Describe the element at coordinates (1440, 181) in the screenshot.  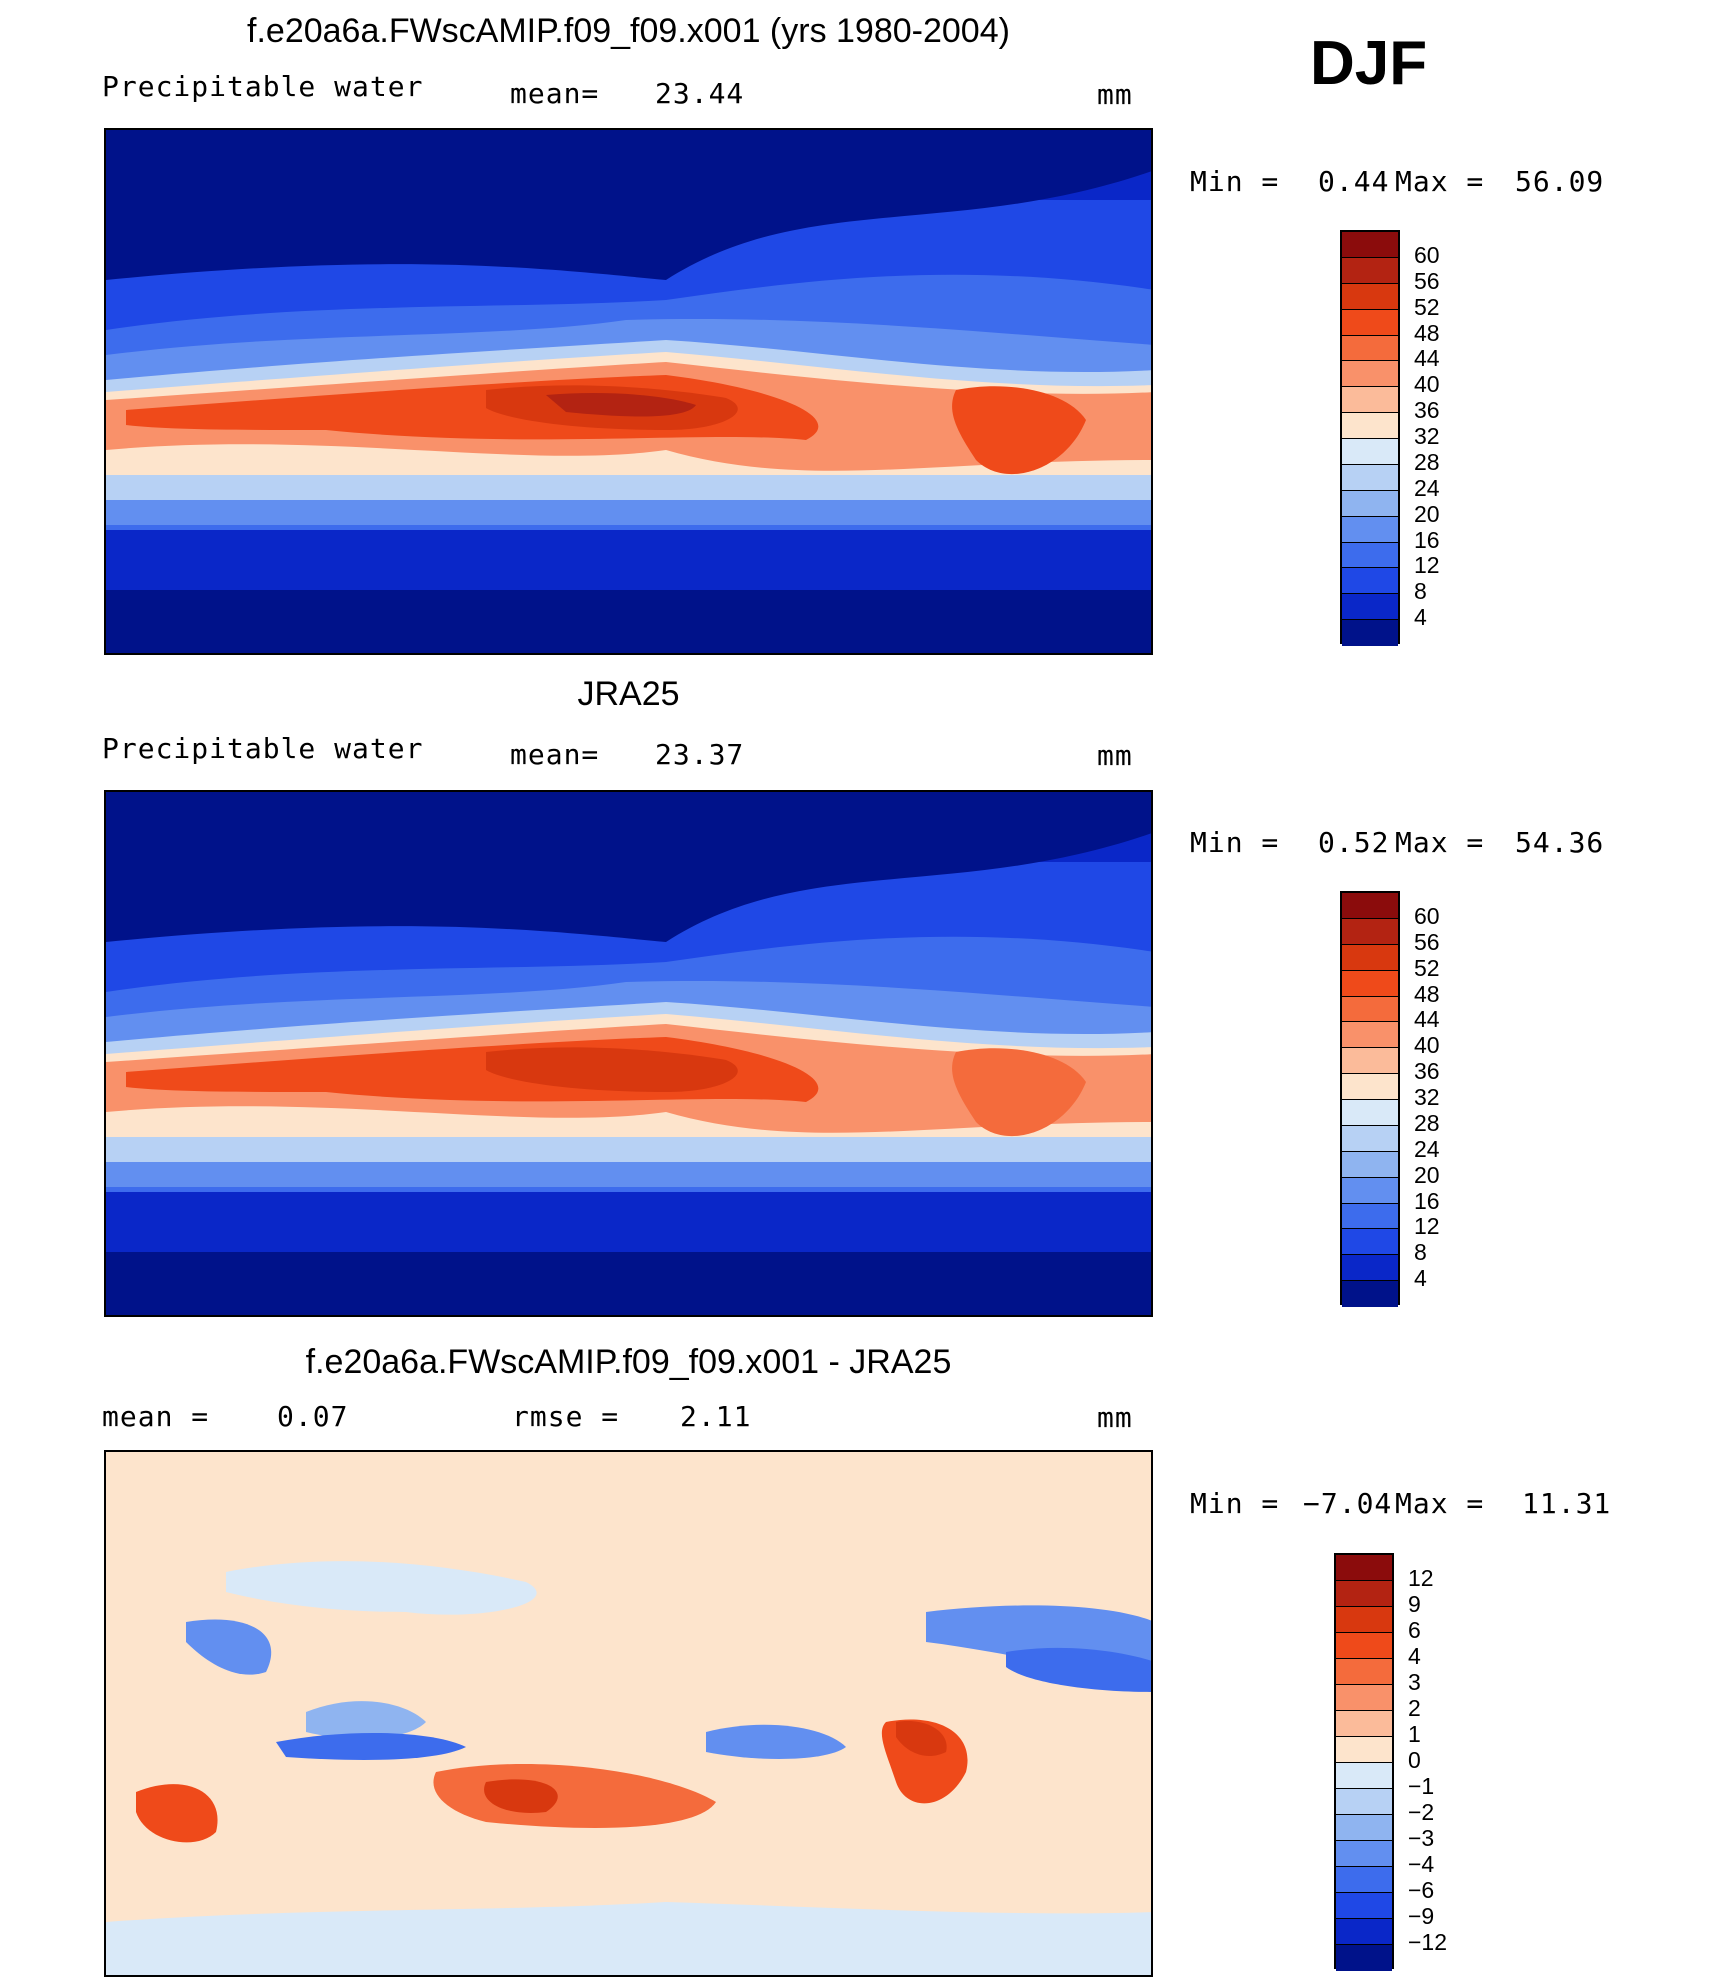
I see `panel-1-max-label: Max =` at that location.